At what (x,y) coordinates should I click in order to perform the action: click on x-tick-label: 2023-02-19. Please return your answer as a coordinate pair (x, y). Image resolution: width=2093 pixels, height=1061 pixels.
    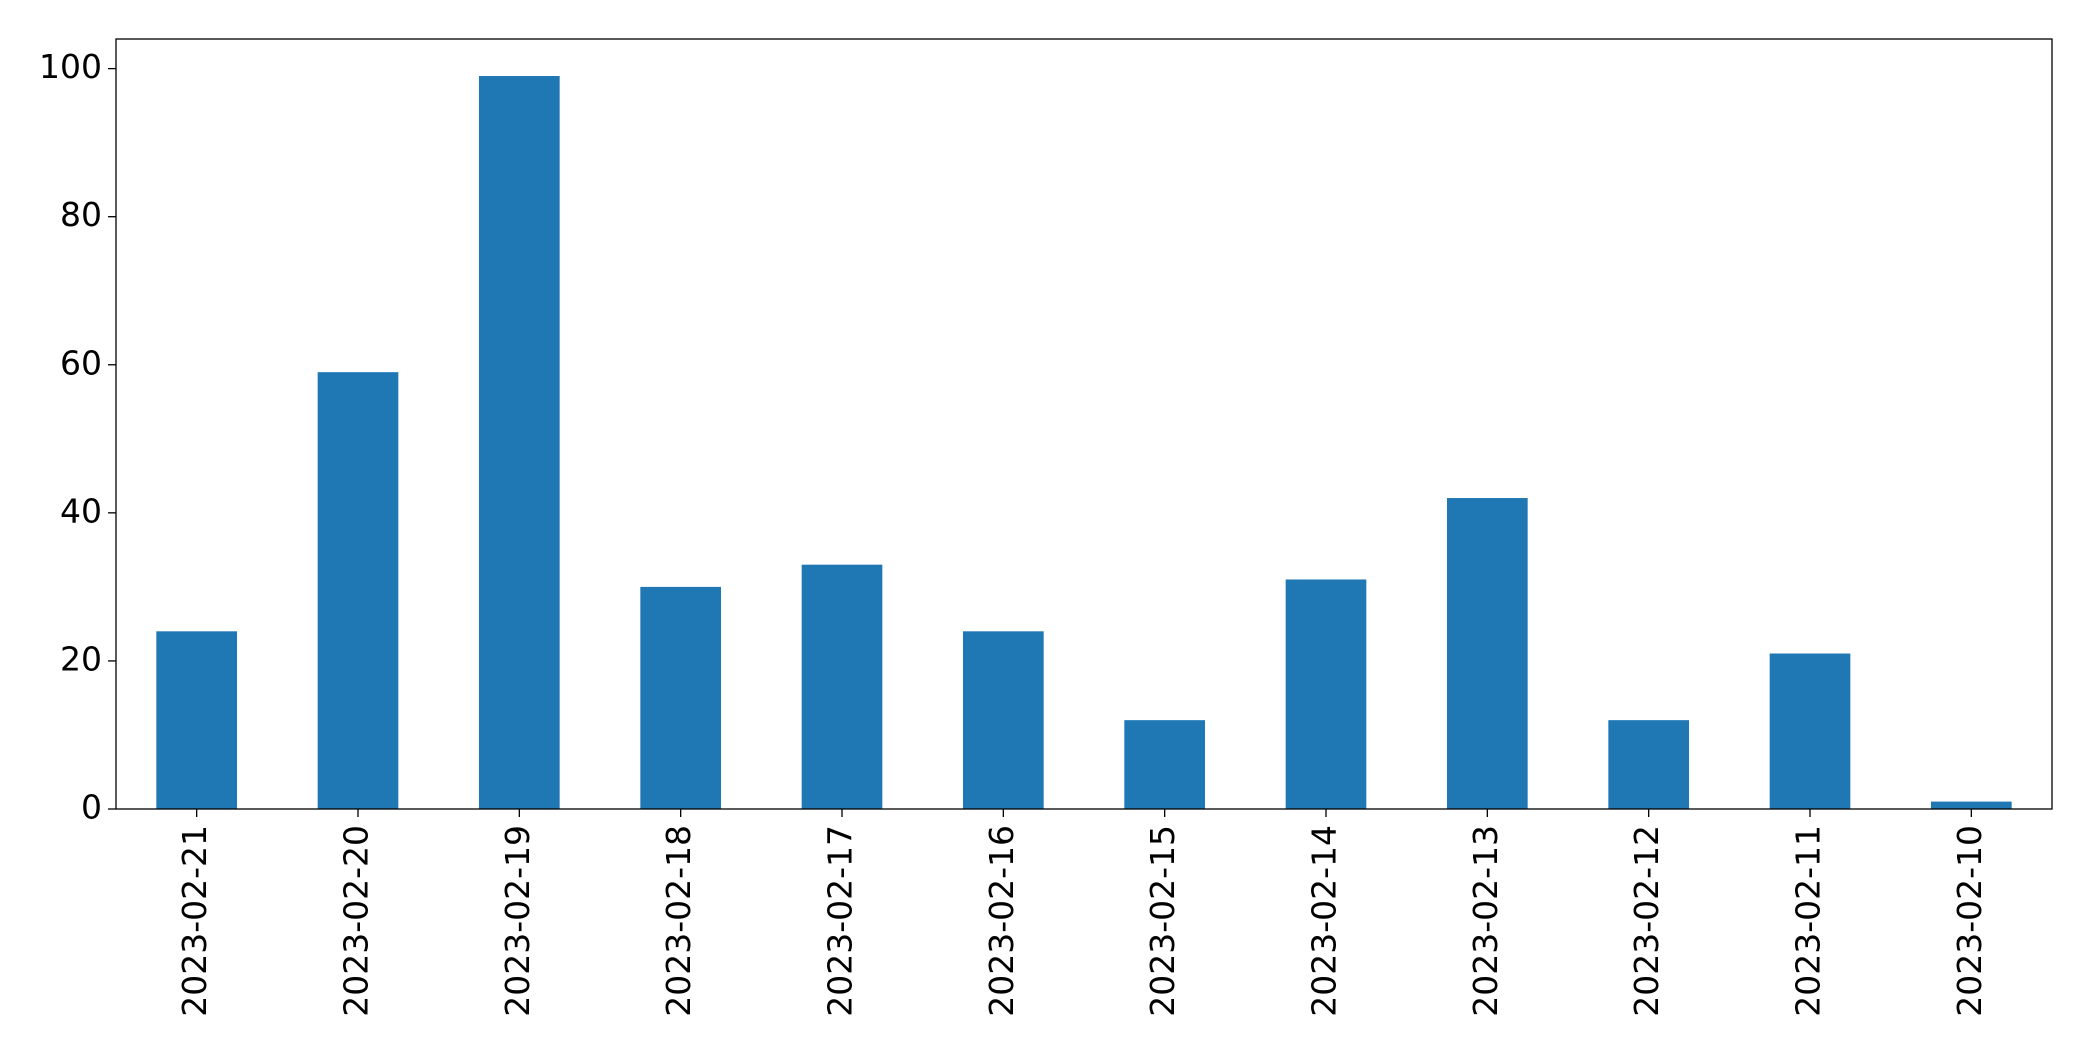
    Looking at the image, I should click on (517, 921).